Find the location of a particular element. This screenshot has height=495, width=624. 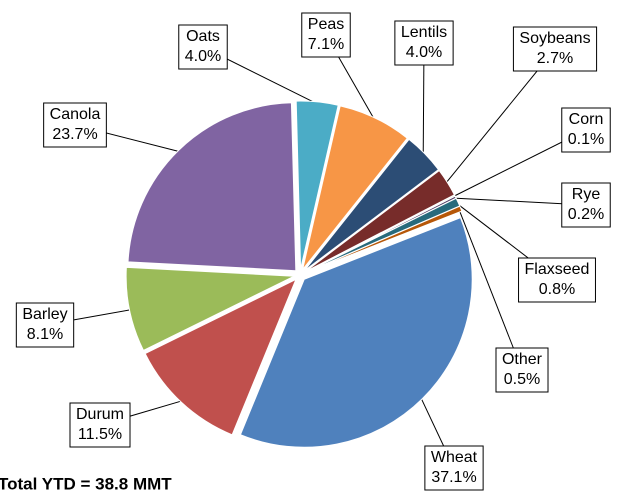

value-label: 37.1% is located at coordinates (453, 477).